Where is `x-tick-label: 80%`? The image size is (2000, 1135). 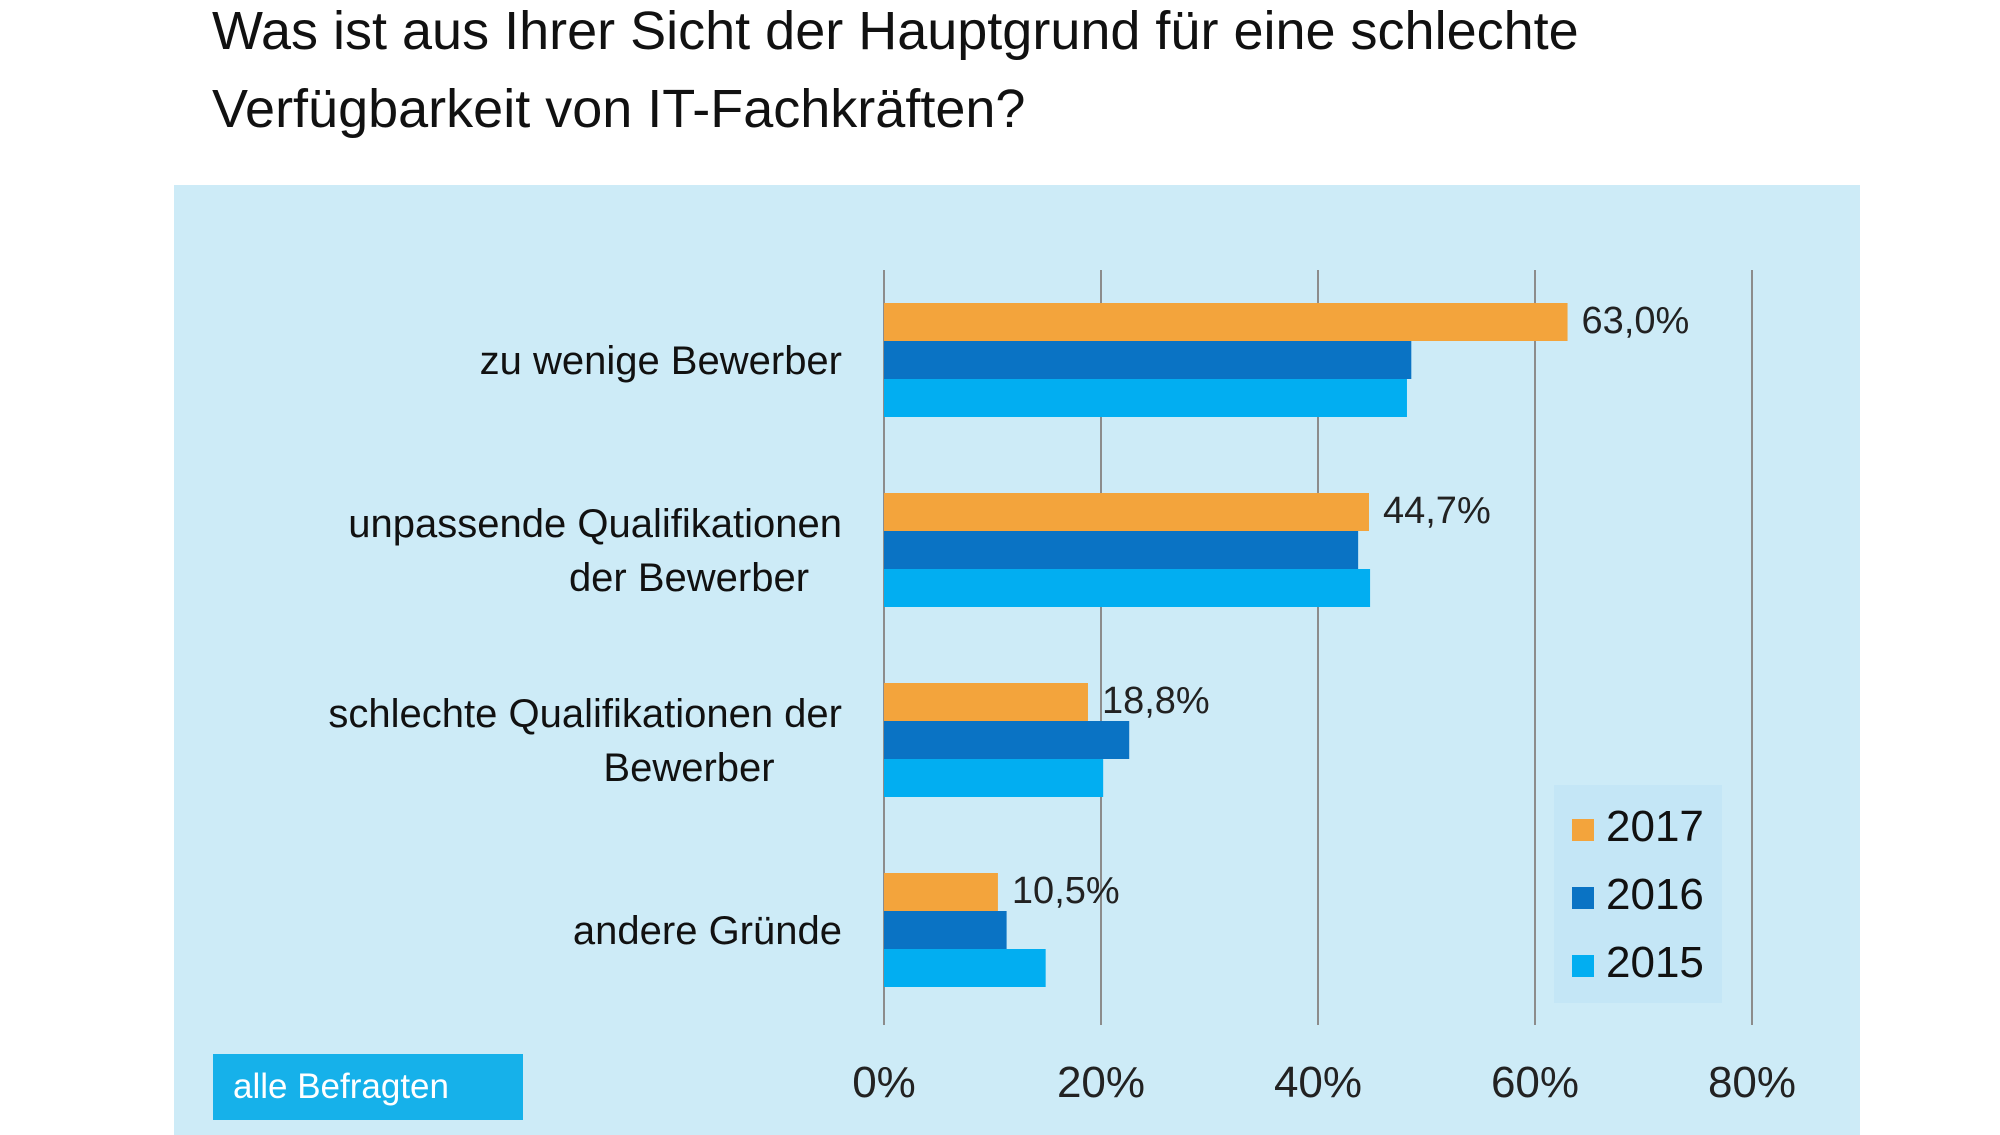 x-tick-label: 80% is located at coordinates (1752, 1082).